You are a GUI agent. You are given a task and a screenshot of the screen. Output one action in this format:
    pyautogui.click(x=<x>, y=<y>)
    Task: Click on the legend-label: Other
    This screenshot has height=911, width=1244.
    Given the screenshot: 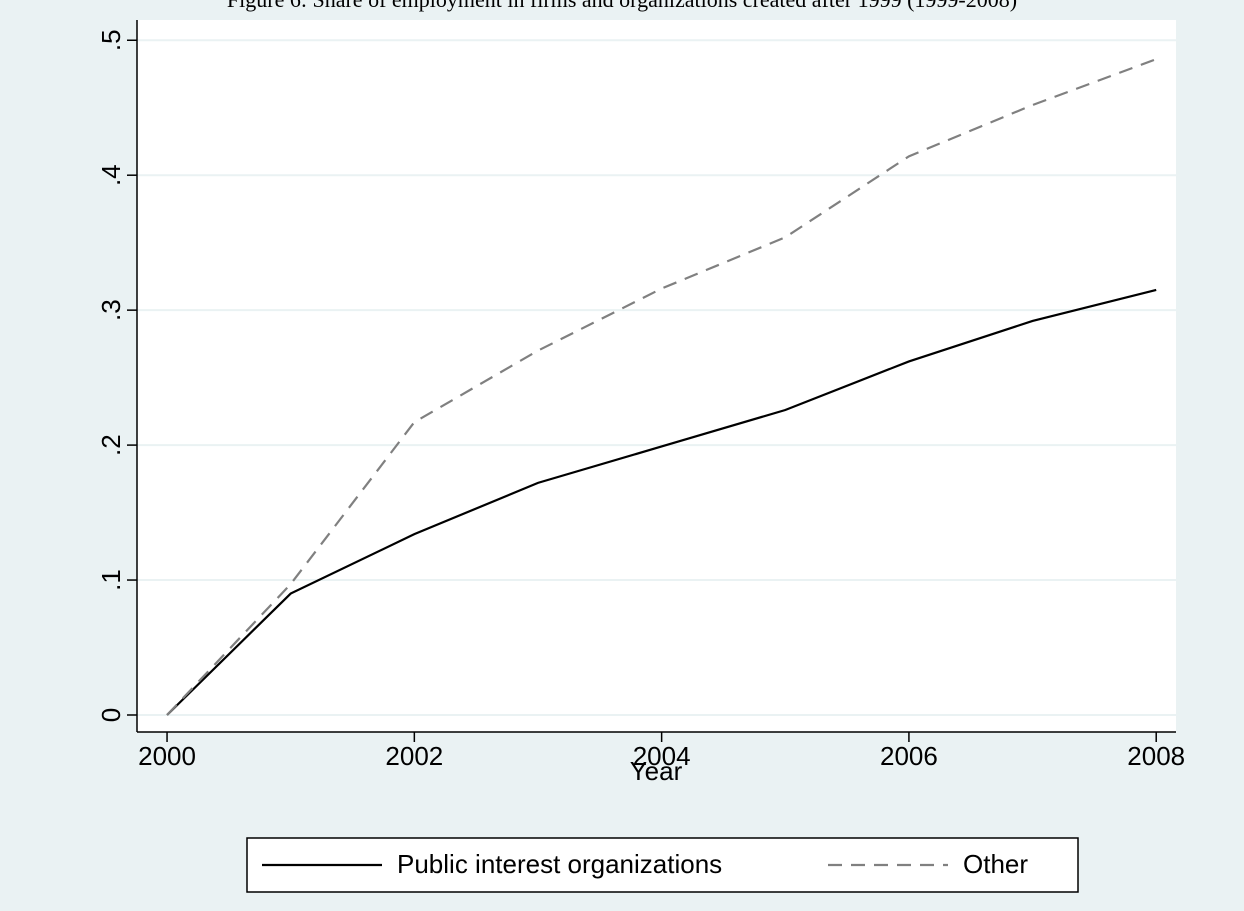 What is the action you would take?
    pyautogui.click(x=995, y=864)
    